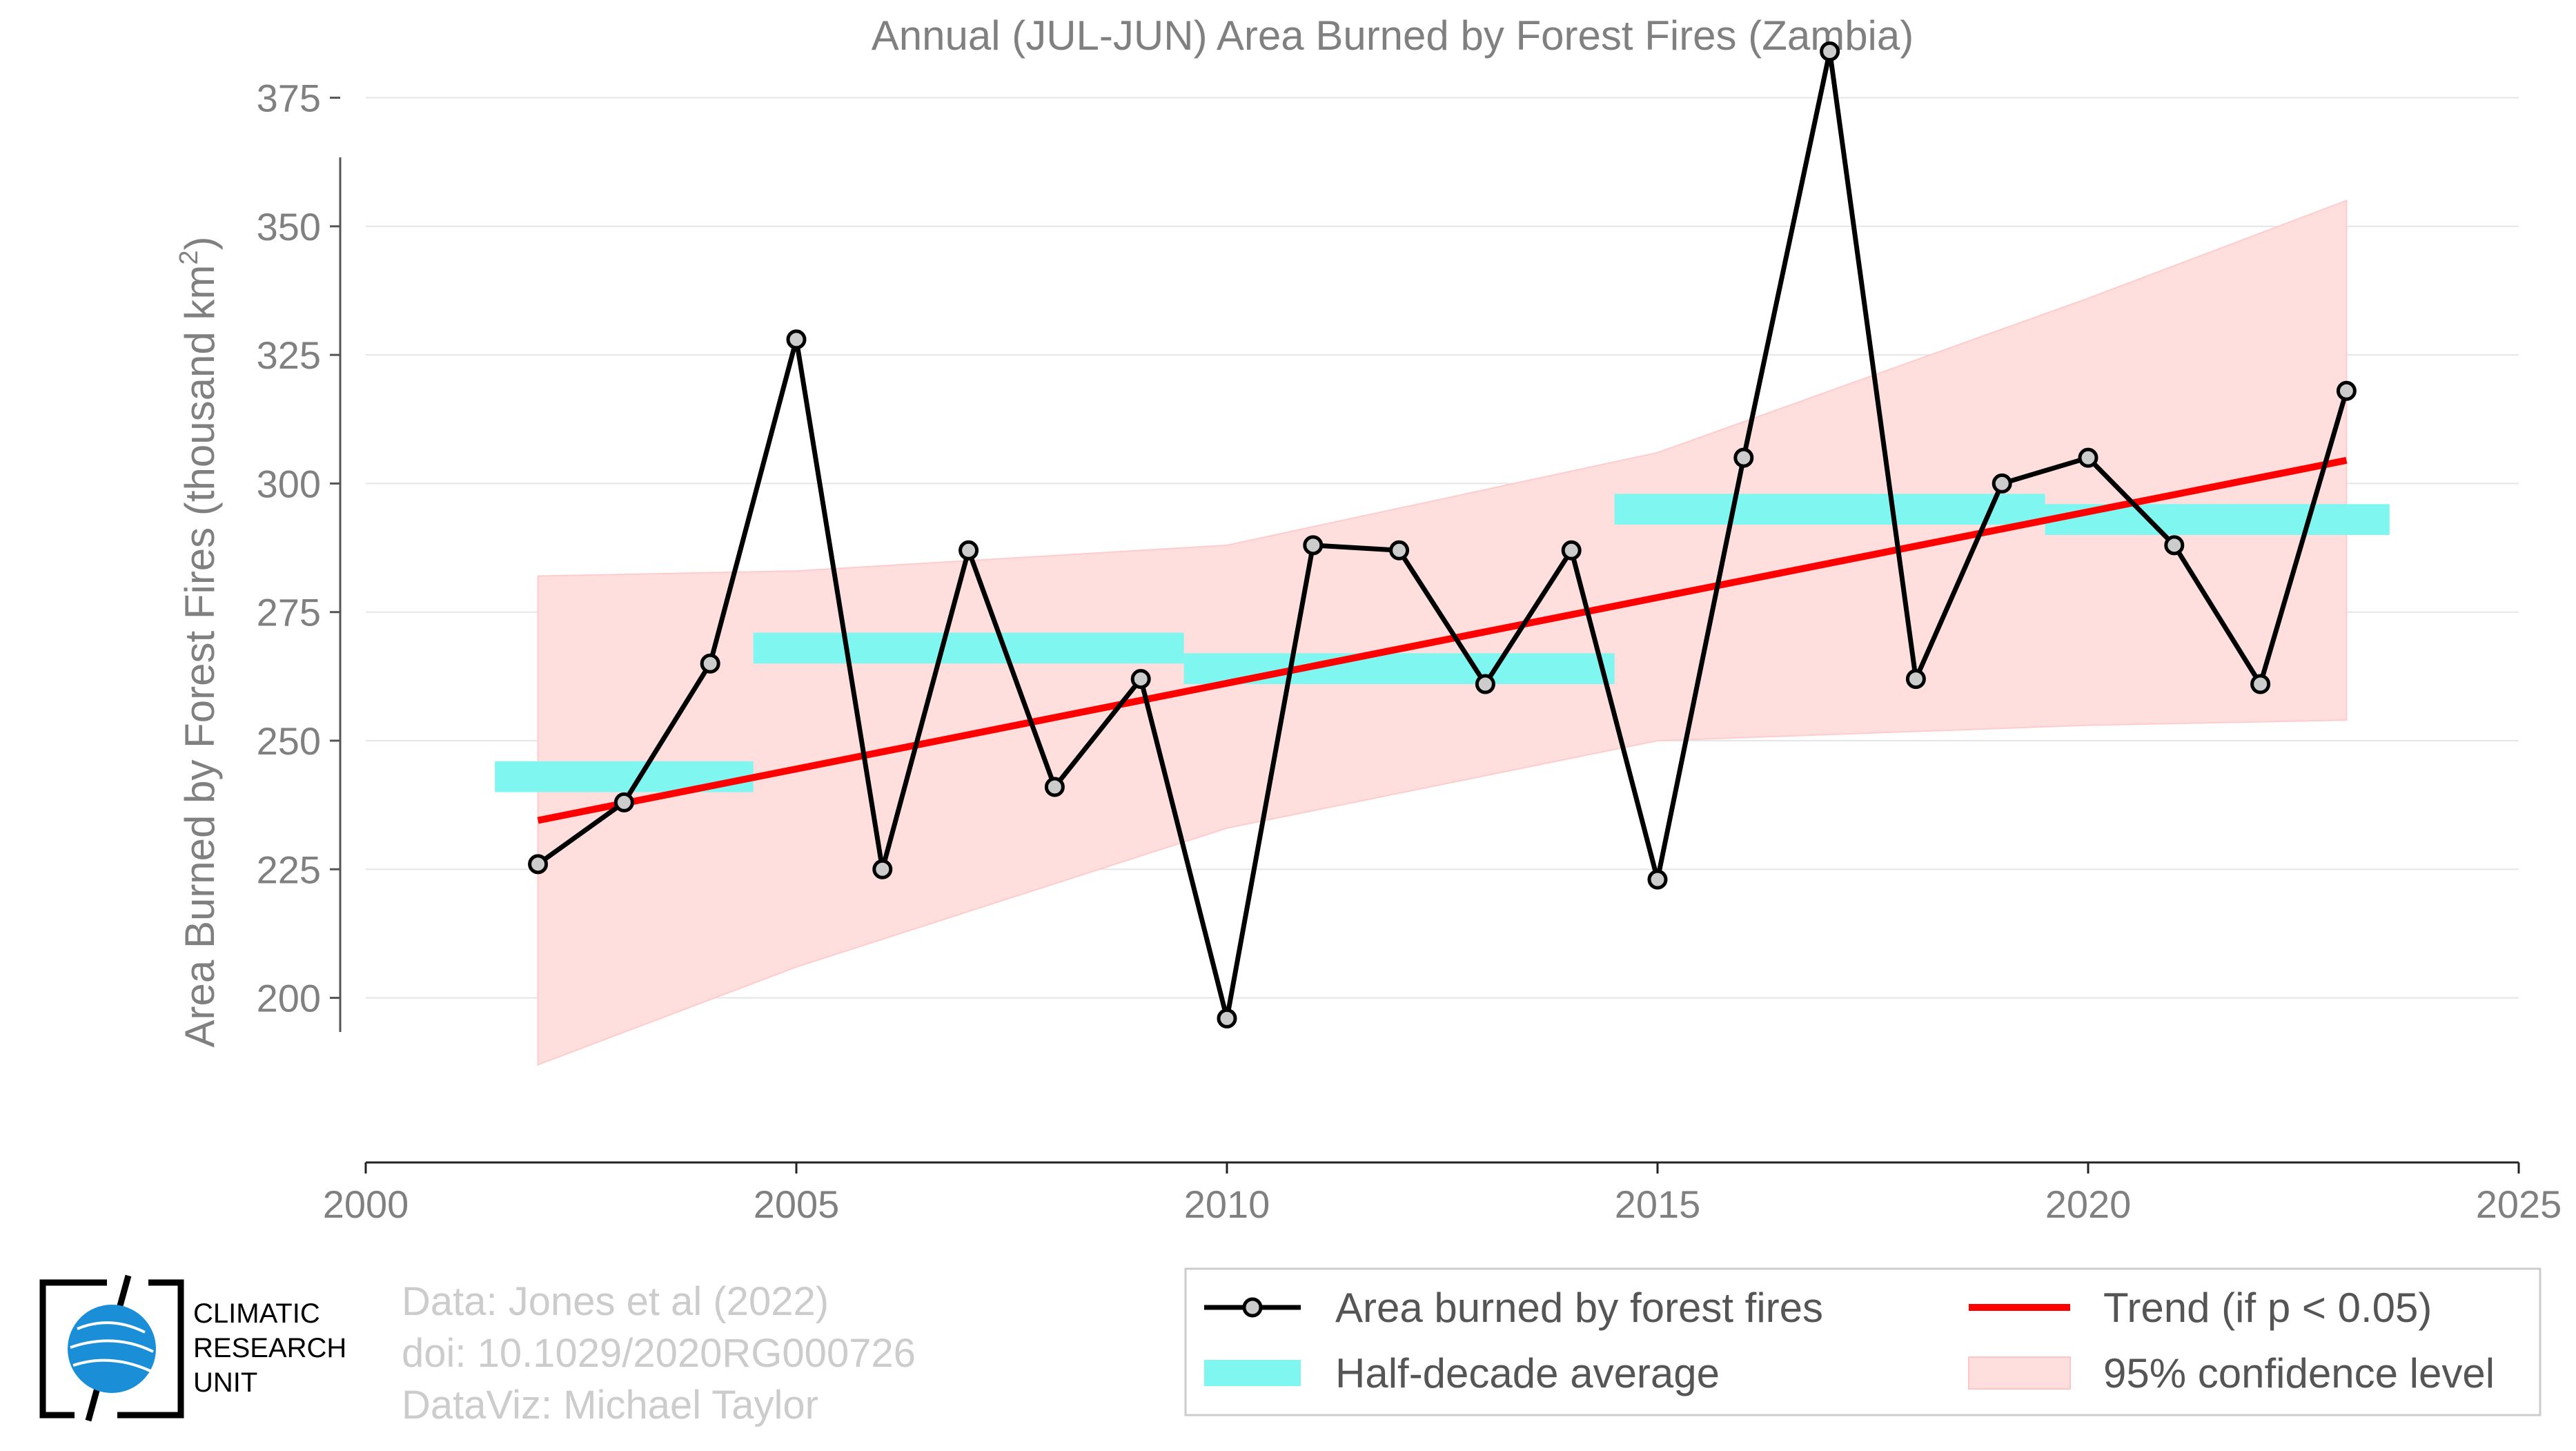 The image size is (2576, 1451). I want to click on data-point-2004, so click(710, 664).